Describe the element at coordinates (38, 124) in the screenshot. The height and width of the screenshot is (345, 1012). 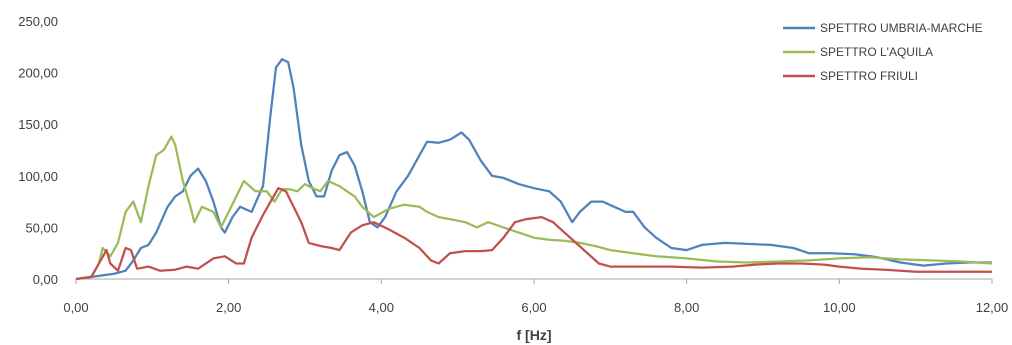
I see `y-tick-label: 150,00` at that location.